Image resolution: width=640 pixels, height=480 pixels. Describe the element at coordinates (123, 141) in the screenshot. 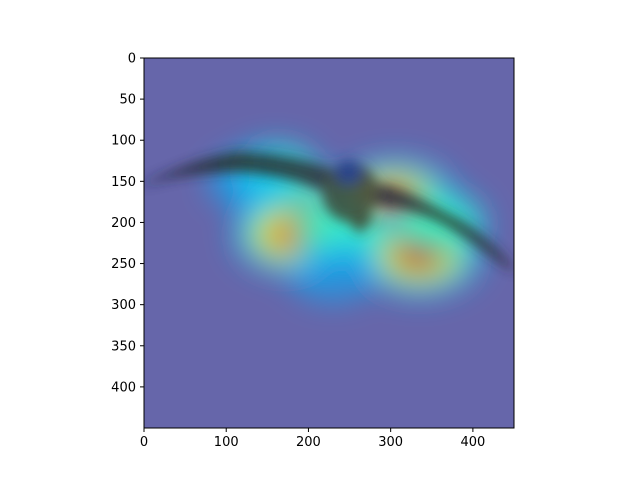

I see `y-tick-label: 100` at that location.